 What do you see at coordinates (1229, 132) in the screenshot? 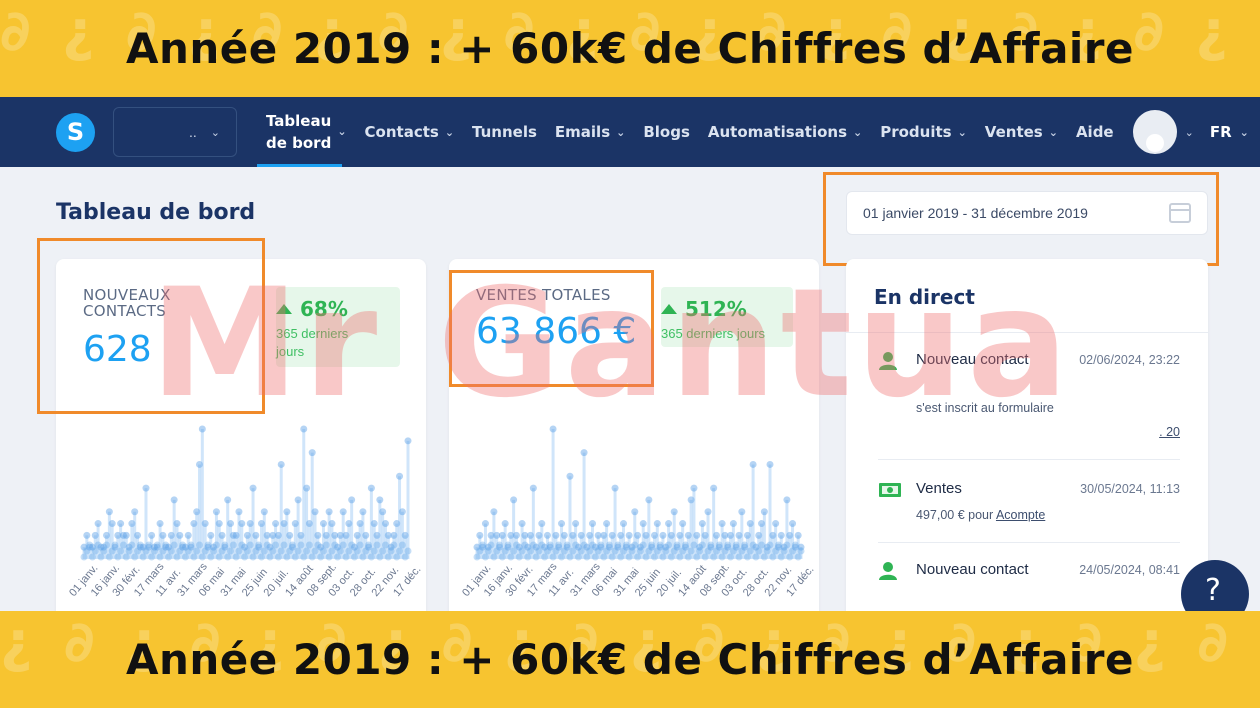
I see `language-select: FR ⌄` at bounding box center [1229, 132].